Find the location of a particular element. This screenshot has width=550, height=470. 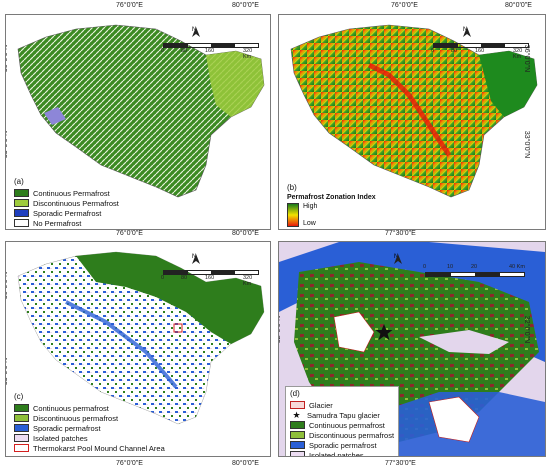

legend-item: ★ Samudra Tapu glacier is located at coordinates (342, 415).